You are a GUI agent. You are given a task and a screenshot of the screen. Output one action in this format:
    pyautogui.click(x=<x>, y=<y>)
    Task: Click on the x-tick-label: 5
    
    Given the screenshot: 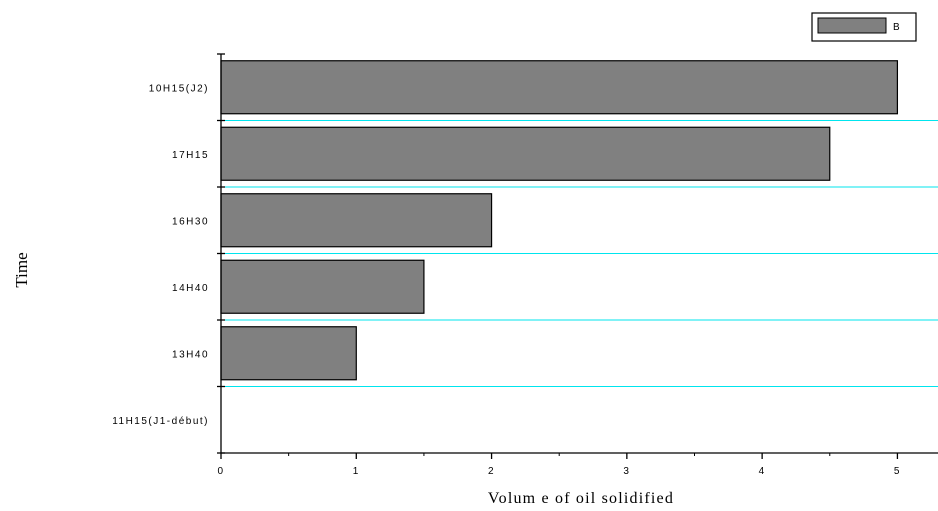 What is the action you would take?
    pyautogui.click(x=897, y=471)
    